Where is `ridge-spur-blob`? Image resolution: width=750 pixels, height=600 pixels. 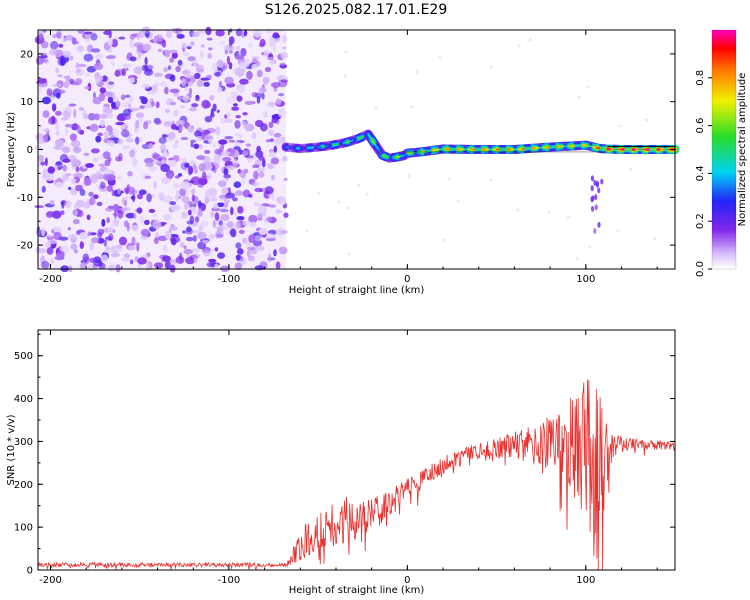 ridge-spur-blob is located at coordinates (595, 231).